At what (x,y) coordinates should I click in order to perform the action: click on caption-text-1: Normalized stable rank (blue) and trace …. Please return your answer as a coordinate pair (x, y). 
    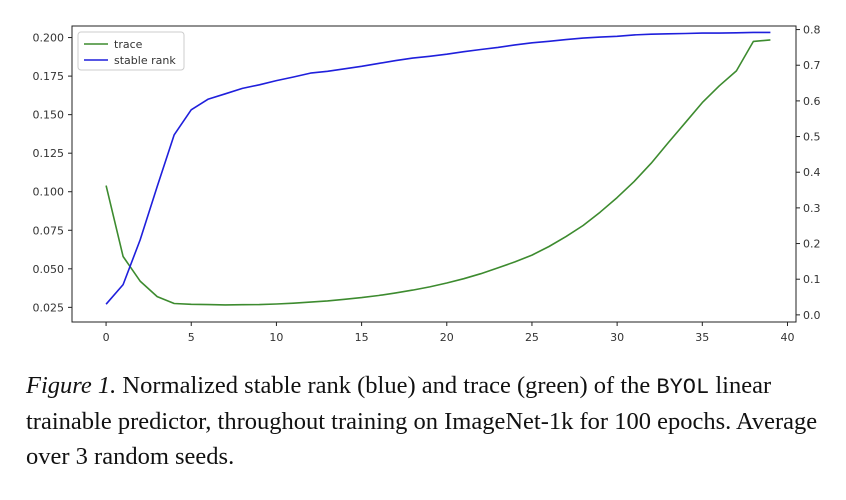
    Looking at the image, I should click on (386, 385).